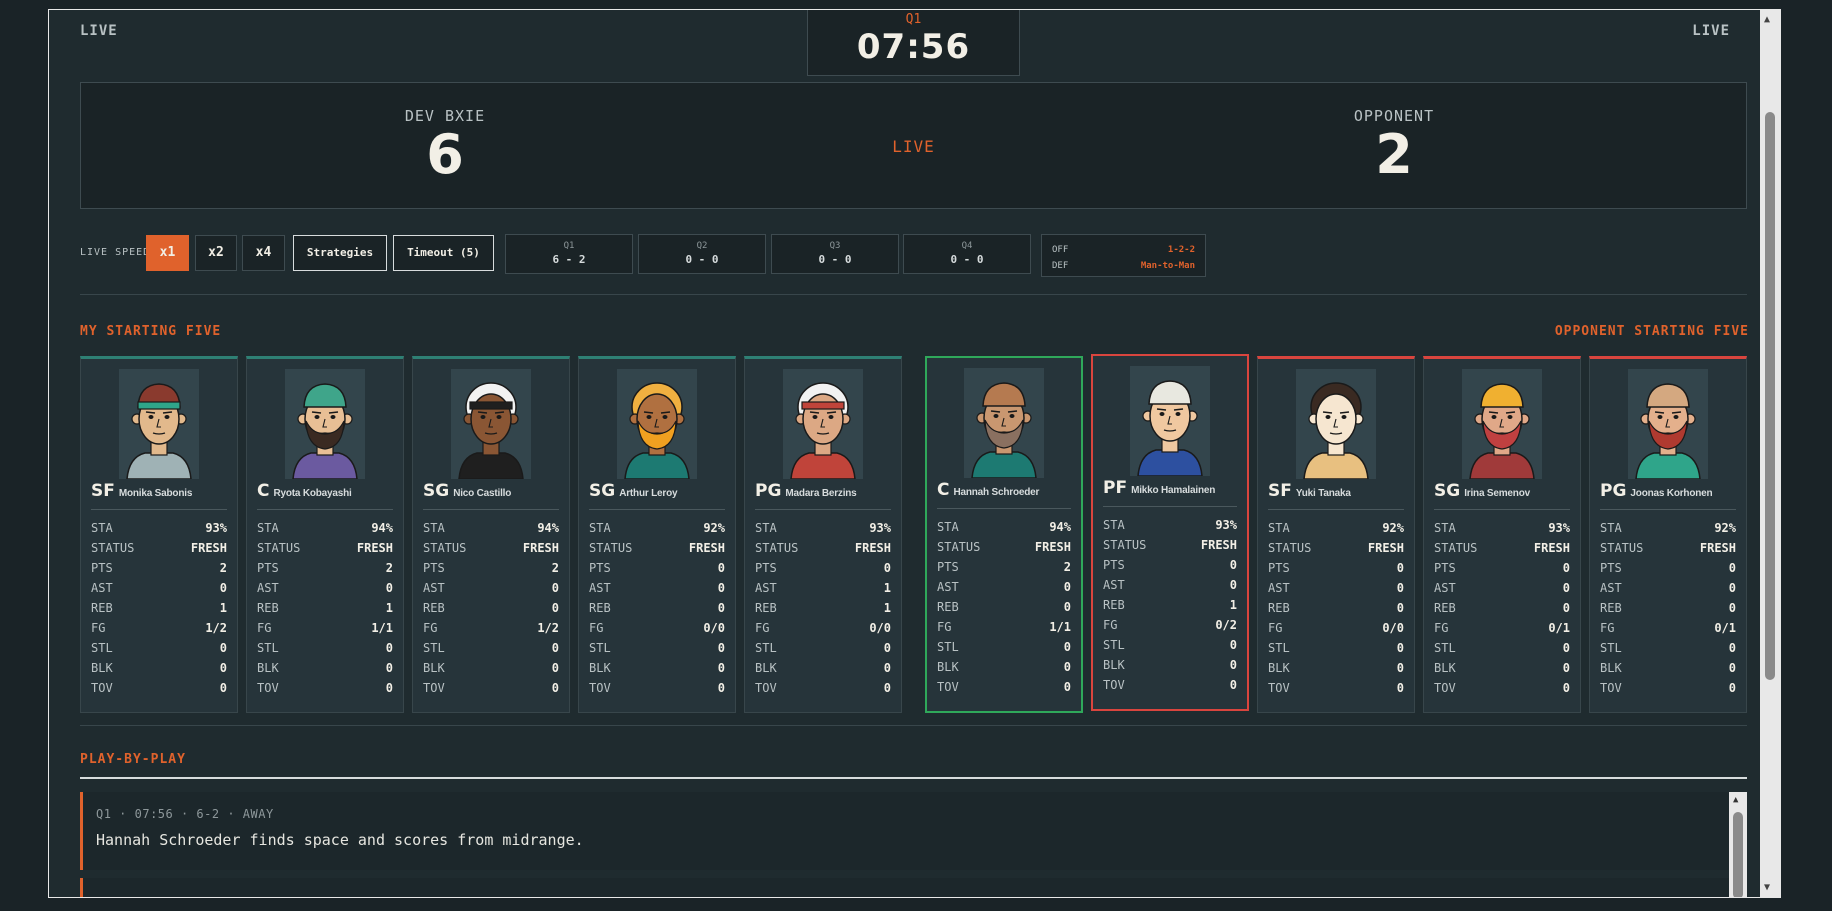  Describe the element at coordinates (702, 259) in the screenshot. I see `quarter-score: 0 - 0` at that location.